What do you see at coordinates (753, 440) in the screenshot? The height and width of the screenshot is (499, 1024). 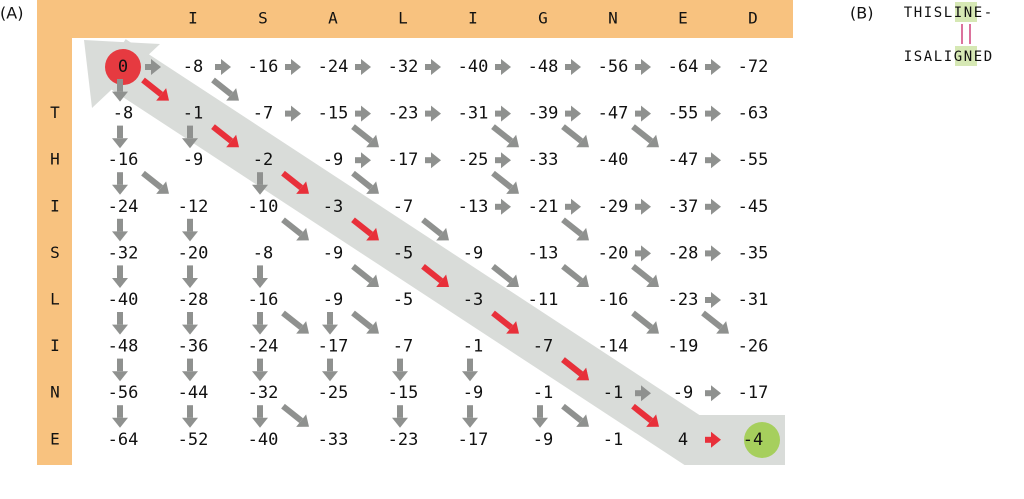 I see `score: -4` at bounding box center [753, 440].